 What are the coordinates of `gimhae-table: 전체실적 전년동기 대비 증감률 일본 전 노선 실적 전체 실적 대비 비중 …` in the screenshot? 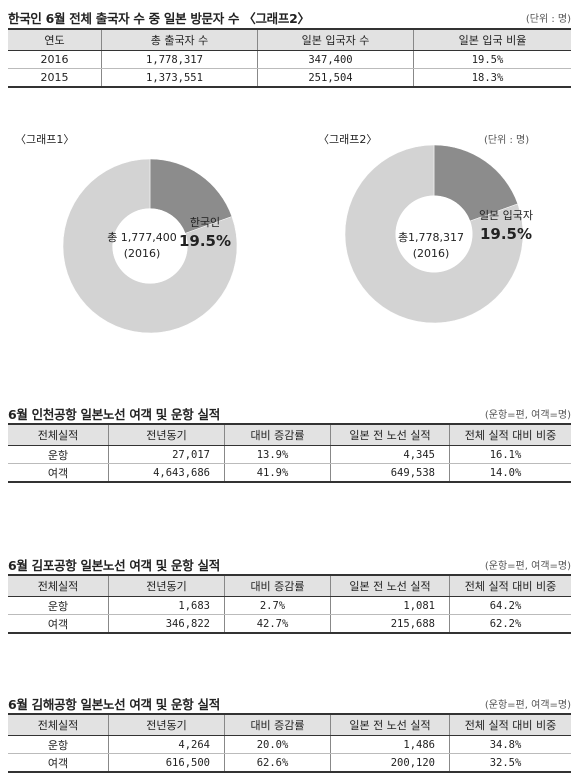 It's located at (289, 743).